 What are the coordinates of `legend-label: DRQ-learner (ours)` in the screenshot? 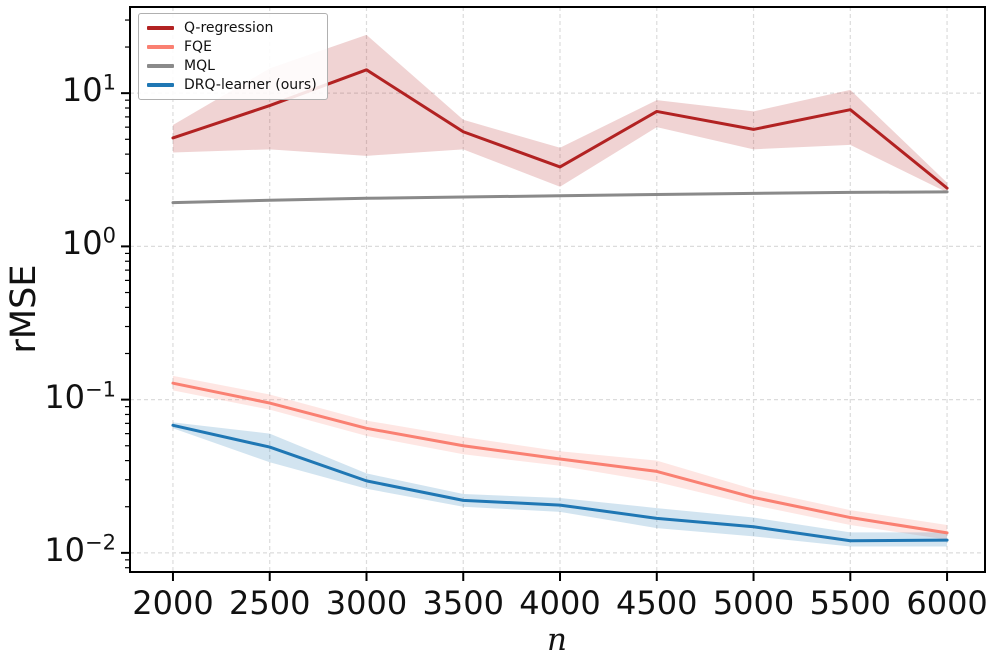 It's located at (250, 85).